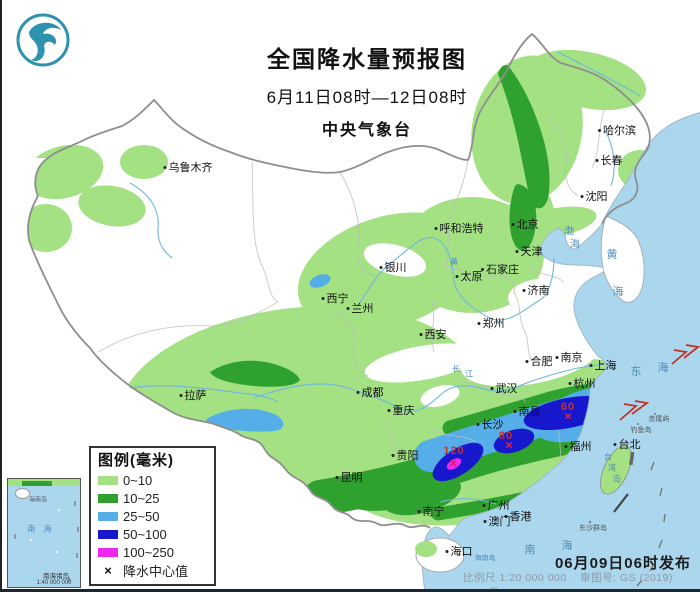 Image resolution: width=700 pixels, height=592 pixels. I want to click on legend-item-label: 0~10, so click(138, 480).